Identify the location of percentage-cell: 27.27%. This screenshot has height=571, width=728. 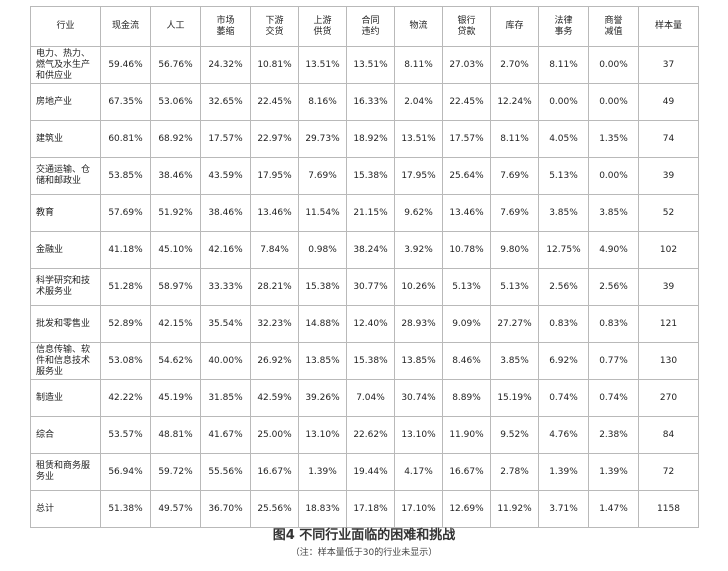
(514, 324).